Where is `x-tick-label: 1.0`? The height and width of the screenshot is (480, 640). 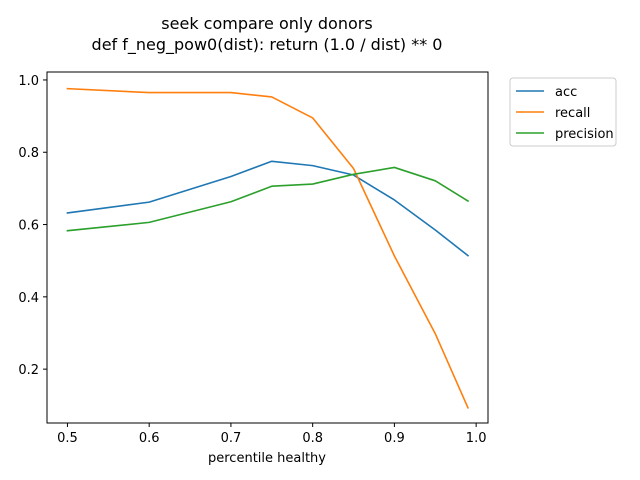 x-tick-label: 1.0 is located at coordinates (476, 438).